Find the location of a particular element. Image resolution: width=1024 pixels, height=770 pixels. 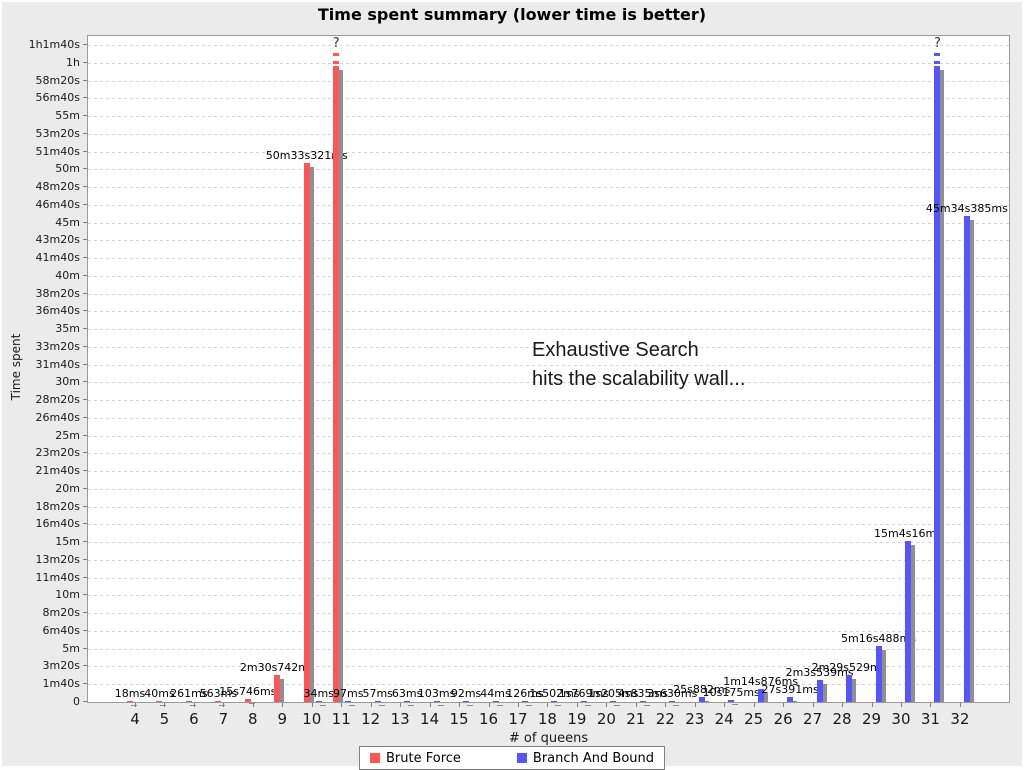

x-tick-label: 19 is located at coordinates (577, 719).